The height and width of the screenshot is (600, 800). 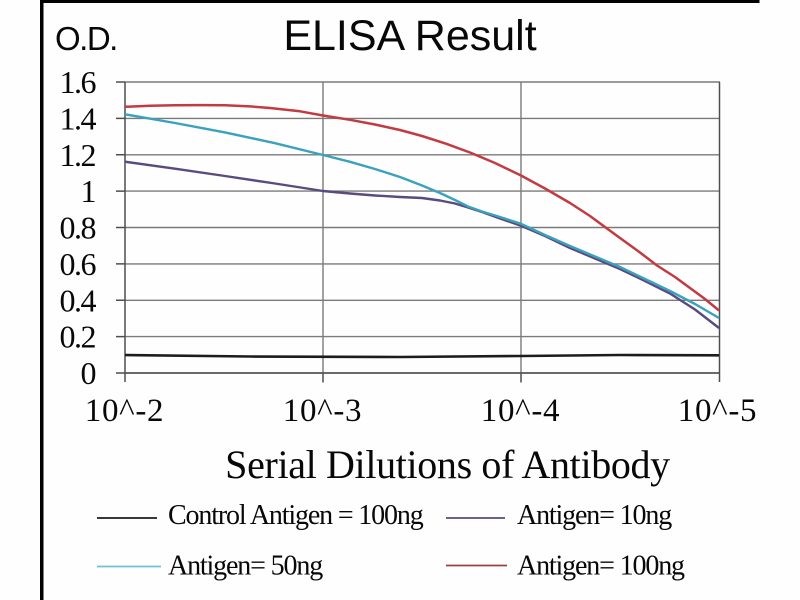 What do you see at coordinates (245, 566) in the screenshot?
I see `svg-text: Antigen= 50ng` at bounding box center [245, 566].